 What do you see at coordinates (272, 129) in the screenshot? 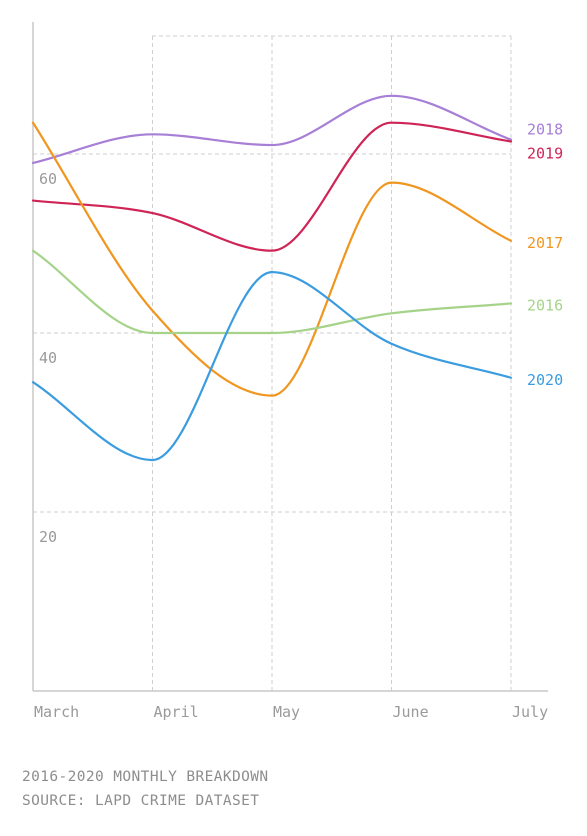
I see `series-line-2018` at bounding box center [272, 129].